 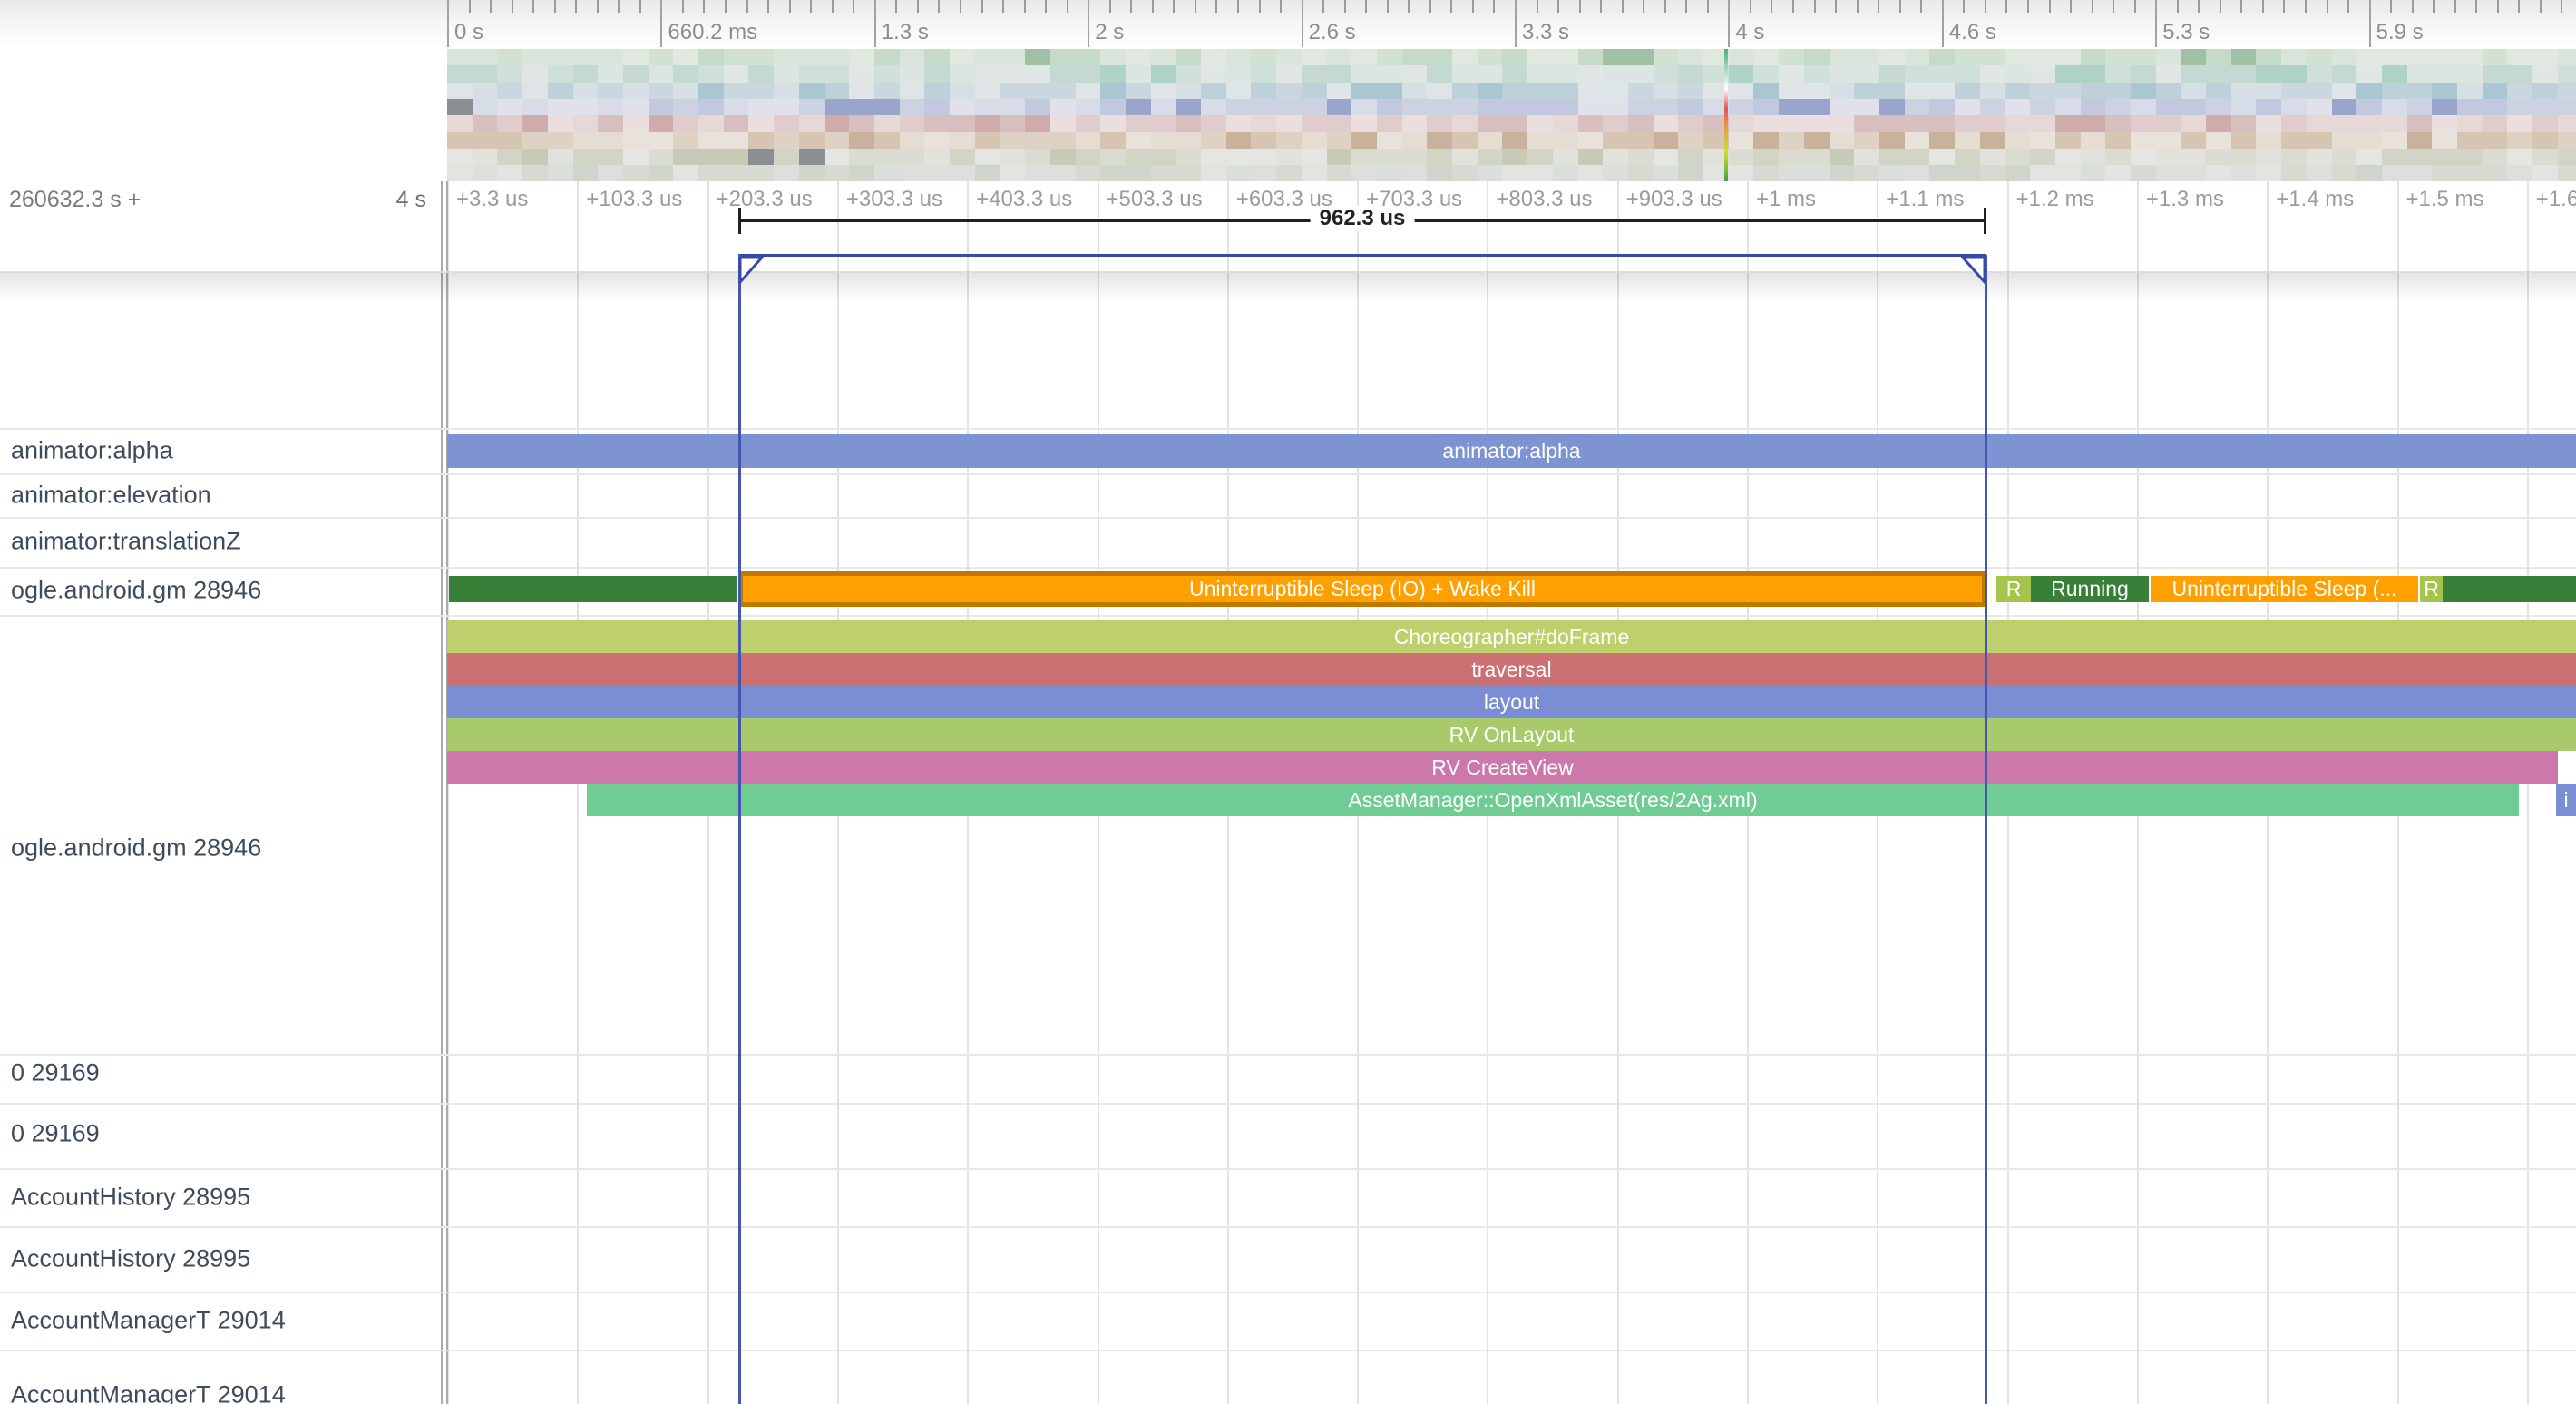 I want to click on thread-state-label: Running, so click(x=2090, y=588).